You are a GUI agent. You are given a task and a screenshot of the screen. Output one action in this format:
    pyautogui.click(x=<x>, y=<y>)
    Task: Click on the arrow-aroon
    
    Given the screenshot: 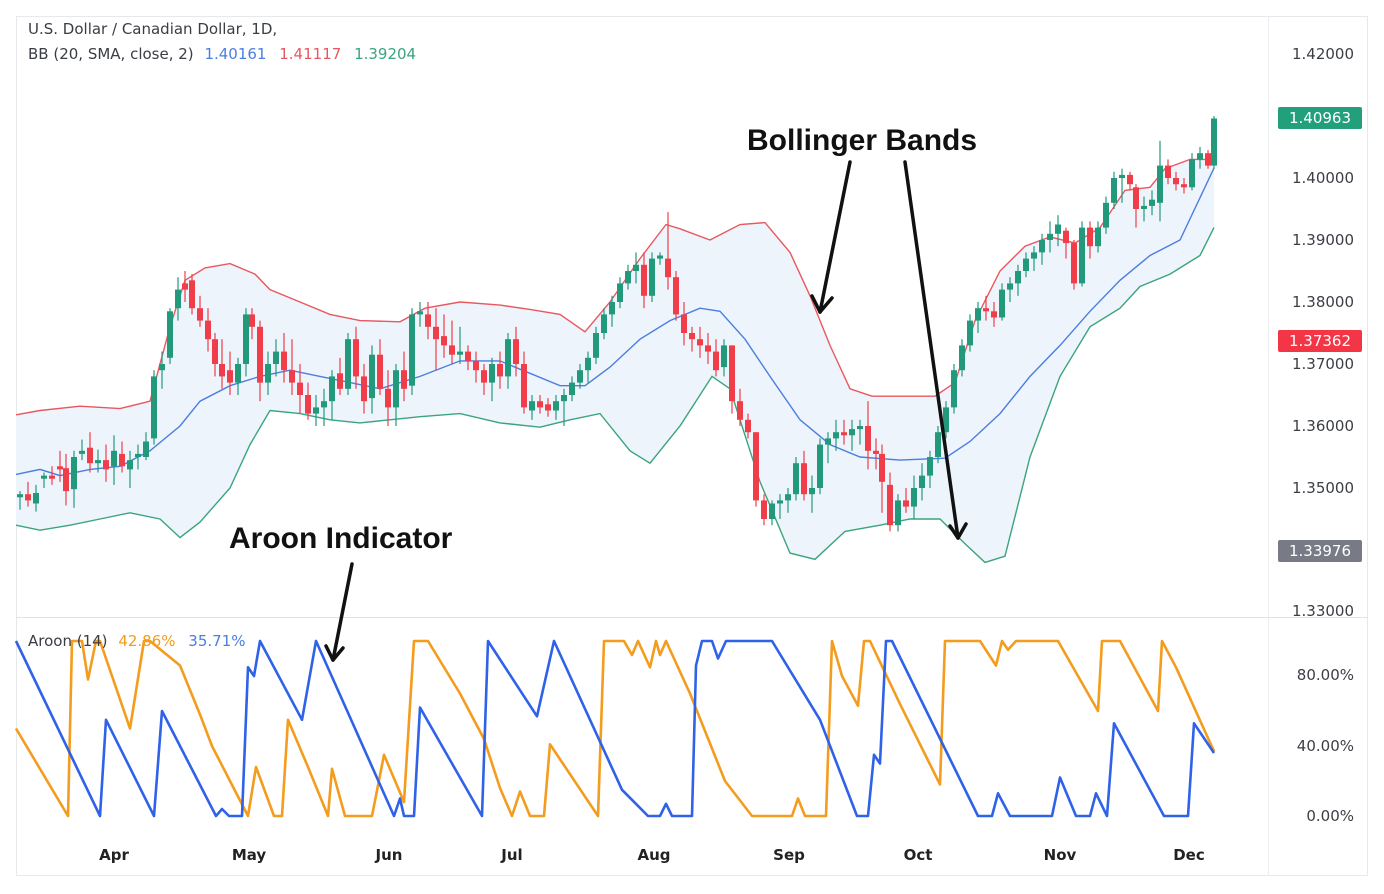 What is the action you would take?
    pyautogui.click(x=342, y=612)
    